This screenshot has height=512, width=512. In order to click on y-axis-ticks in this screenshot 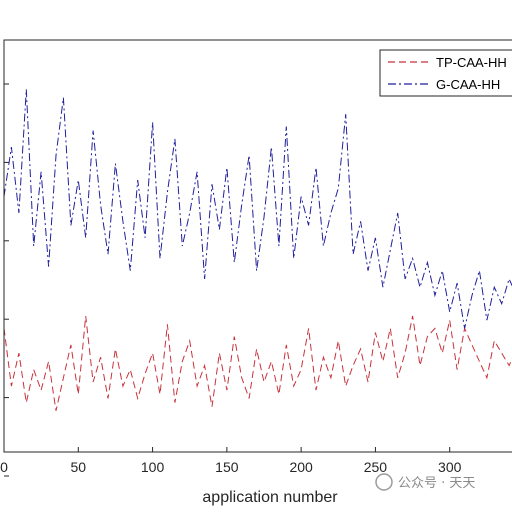, I will do `click(6, 280)`.